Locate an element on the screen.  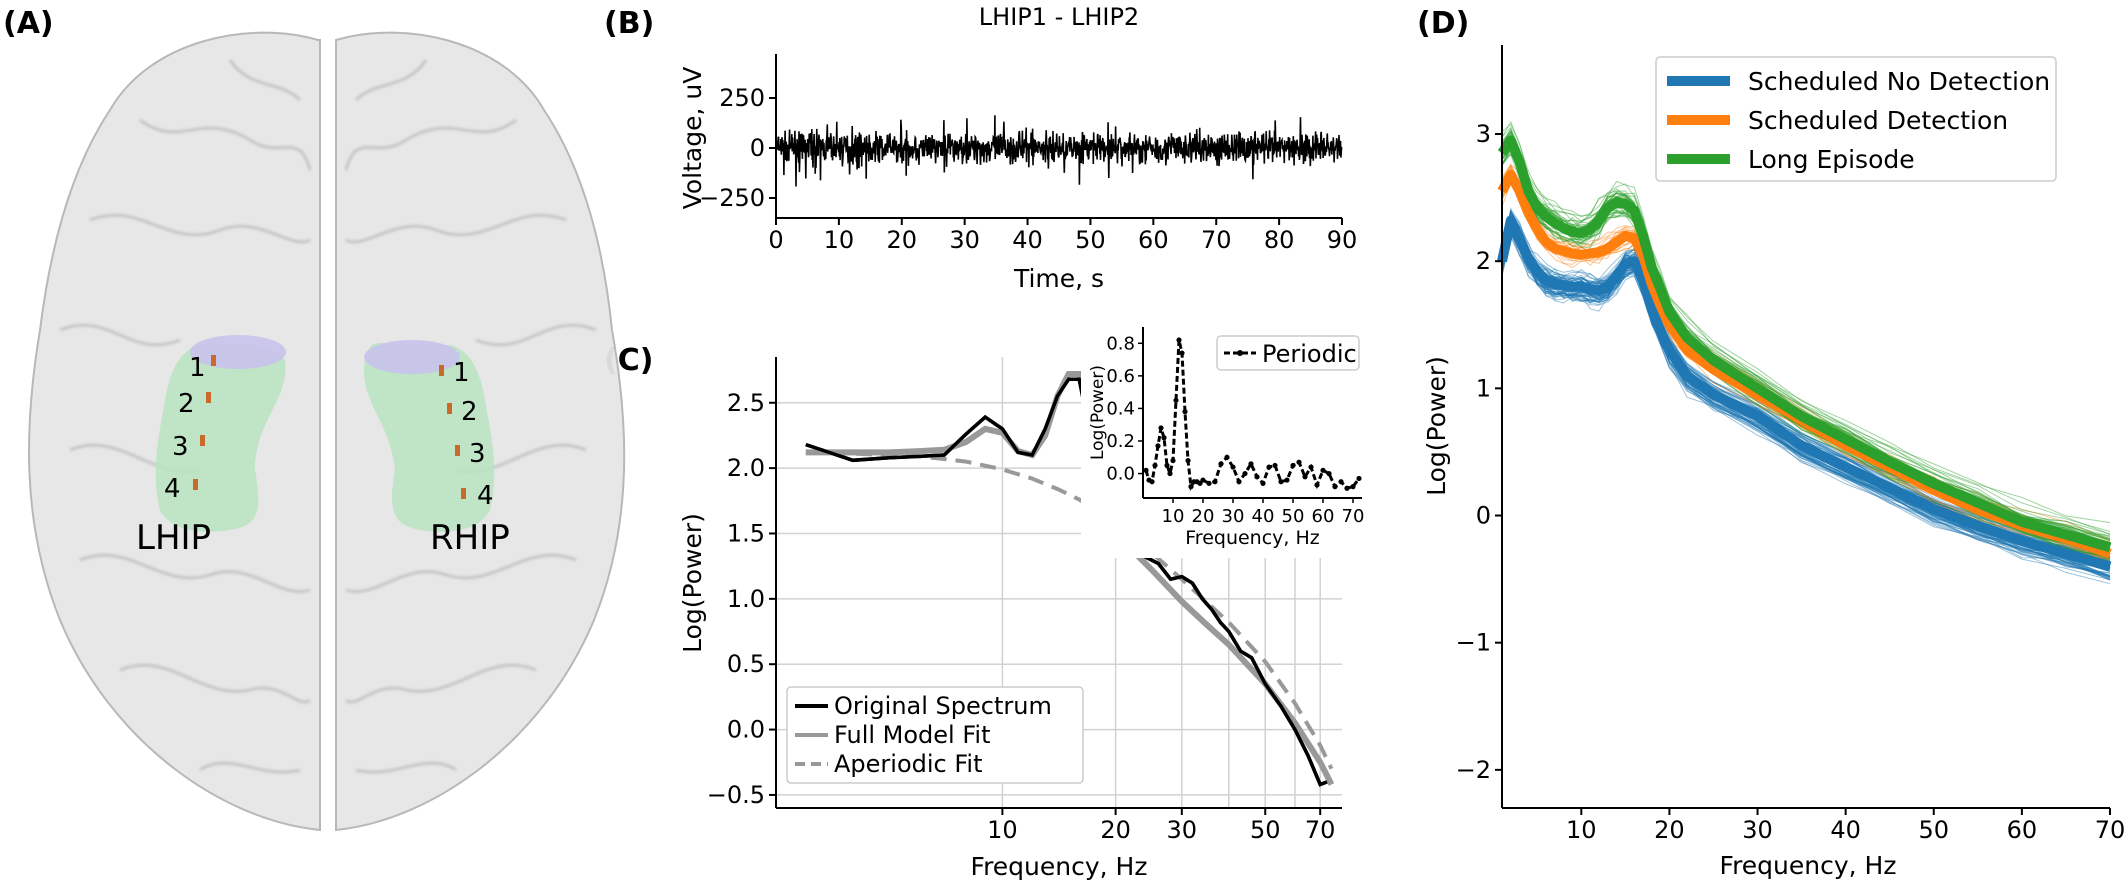
chart-c-legend-label: Full Model Fit is located at coordinates (912, 735).